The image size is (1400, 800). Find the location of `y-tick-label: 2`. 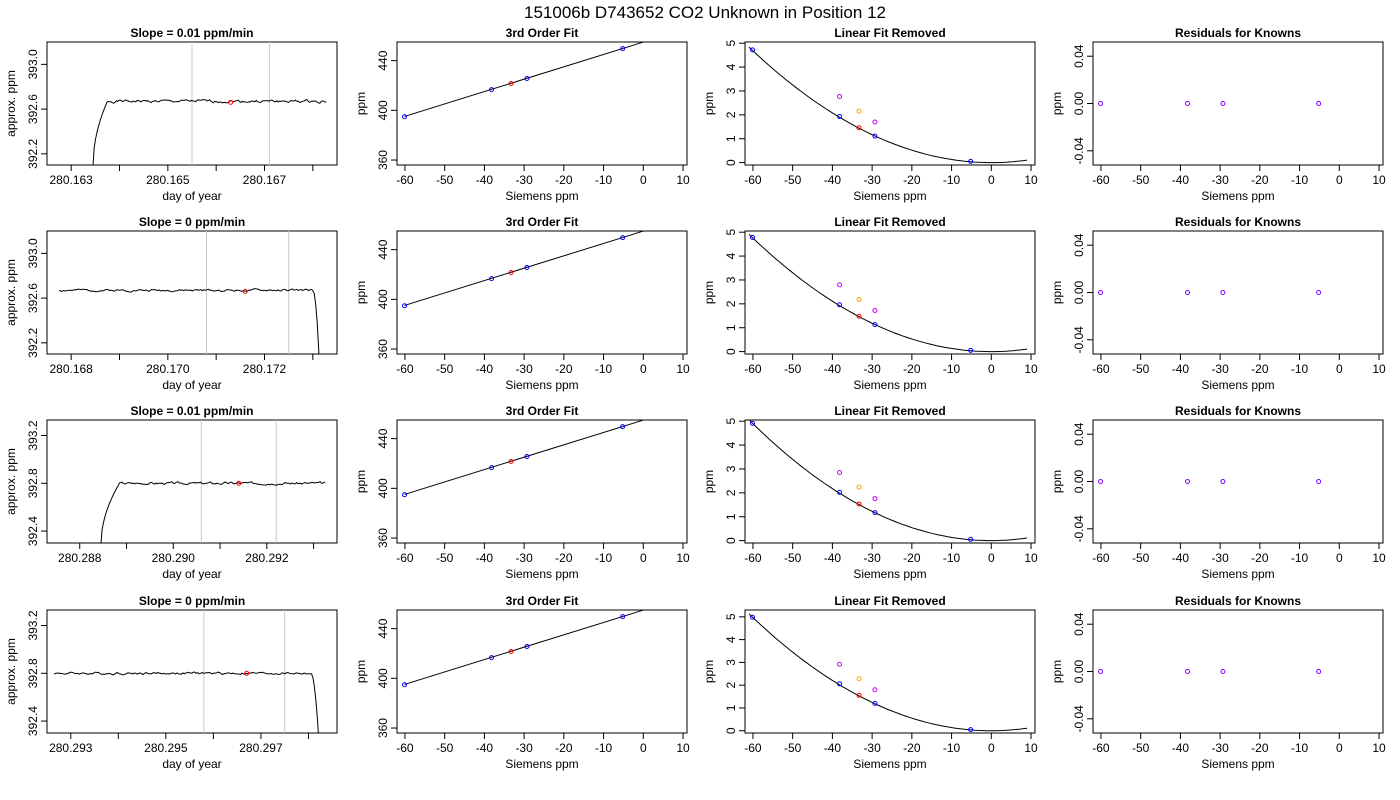

y-tick-label: 2 is located at coordinates (731, 685).